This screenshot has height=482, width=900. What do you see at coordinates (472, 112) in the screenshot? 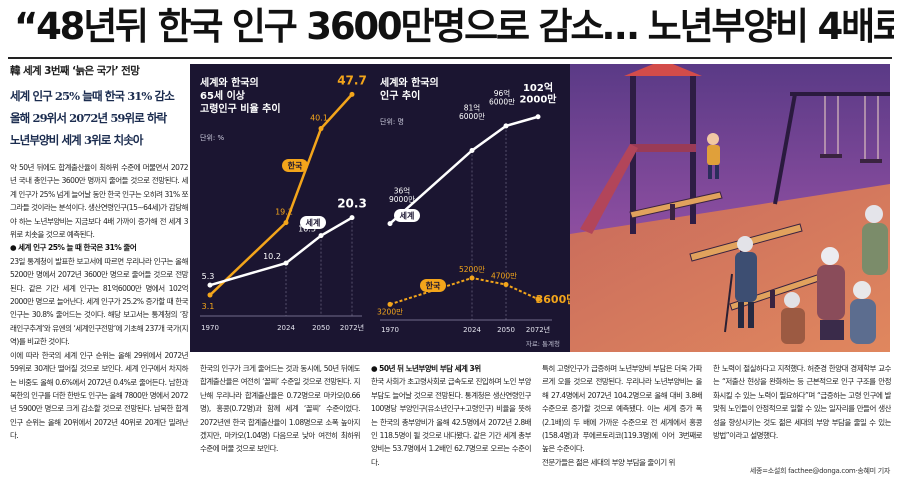
I see `data-label: 81억 6000만` at bounding box center [472, 112].